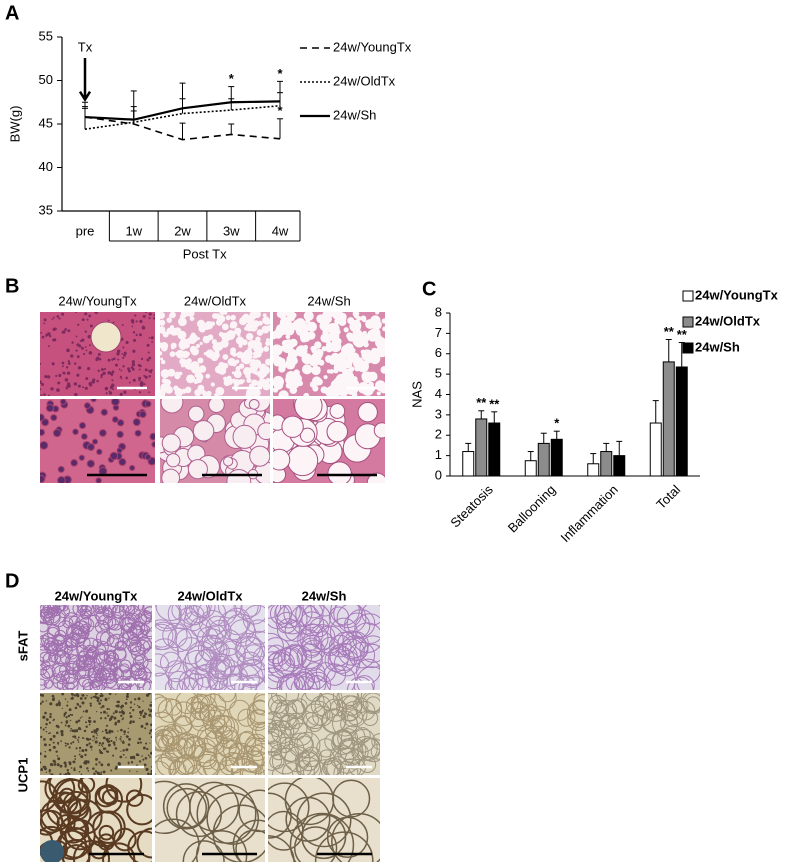 Image resolution: width=792 pixels, height=864 pixels. I want to click on y-axis-label: BW(g), so click(14, 124).